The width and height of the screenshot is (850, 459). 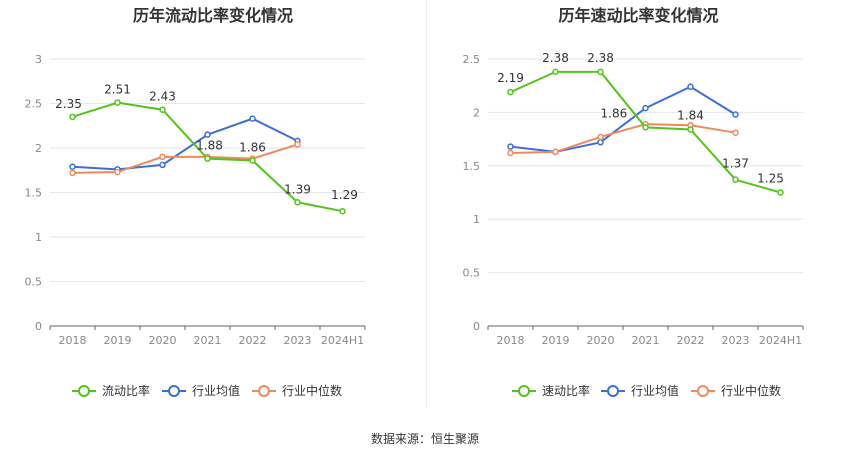 I want to click on legend-item: 流动比率, so click(x=111, y=390).